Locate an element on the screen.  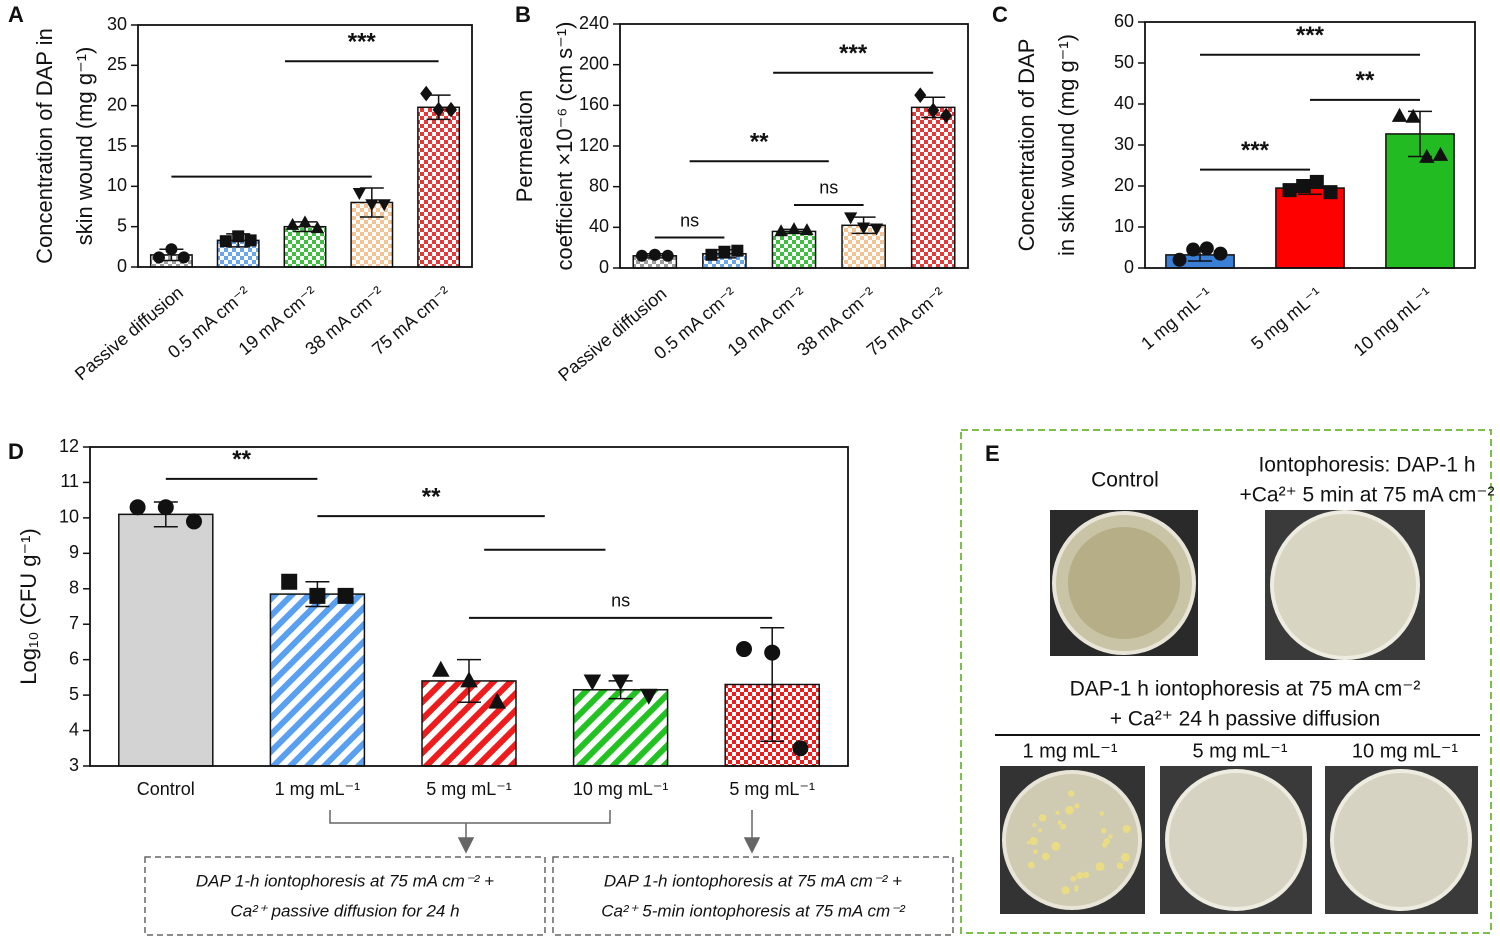
panel-label: D is located at coordinates (16, 451).